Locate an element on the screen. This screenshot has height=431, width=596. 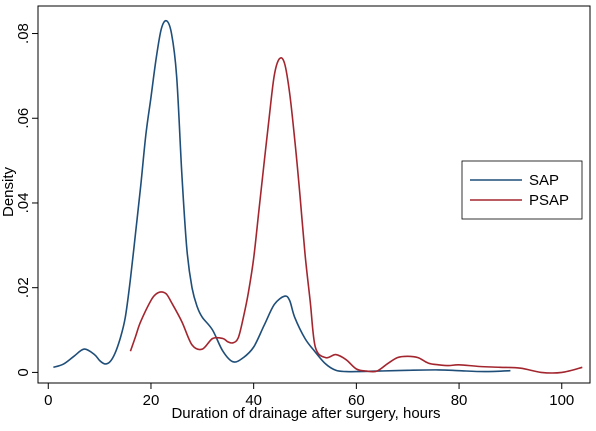
y-axis-title: Density is located at coordinates (8, 191).